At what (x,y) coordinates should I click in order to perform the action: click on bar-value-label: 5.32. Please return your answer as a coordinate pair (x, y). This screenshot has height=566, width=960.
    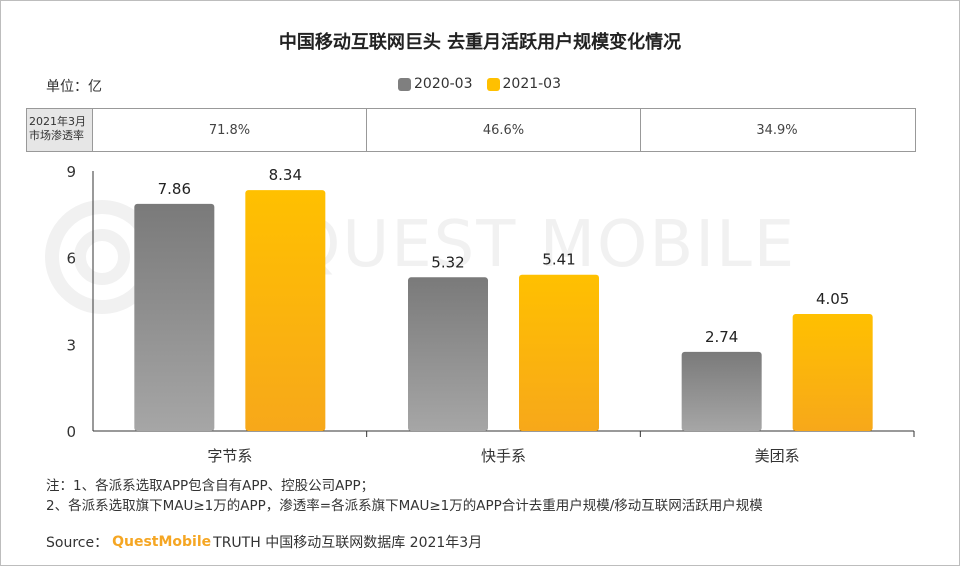
    Looking at the image, I should click on (447, 262).